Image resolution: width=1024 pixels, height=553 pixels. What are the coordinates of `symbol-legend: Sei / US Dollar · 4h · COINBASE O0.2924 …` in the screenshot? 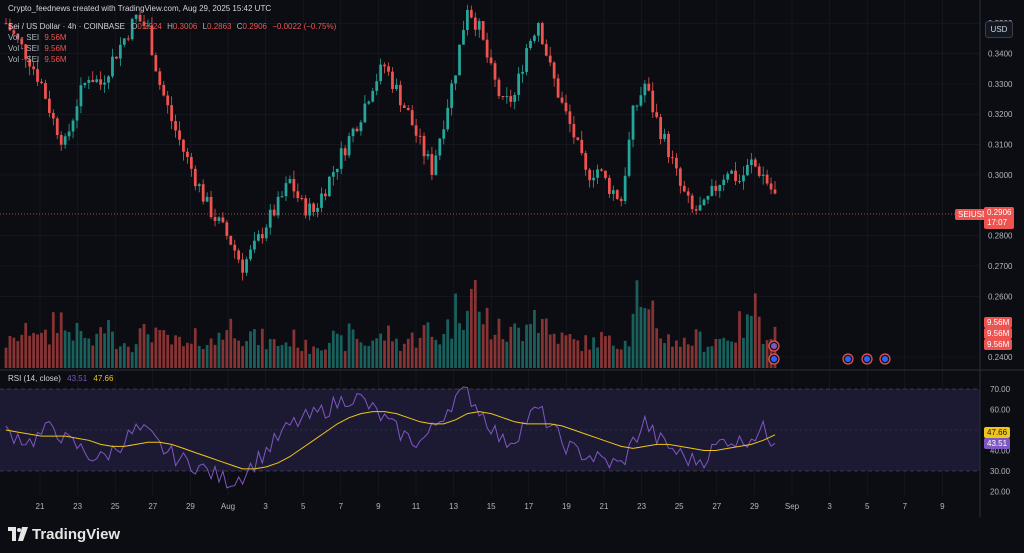 It's located at (172, 26).